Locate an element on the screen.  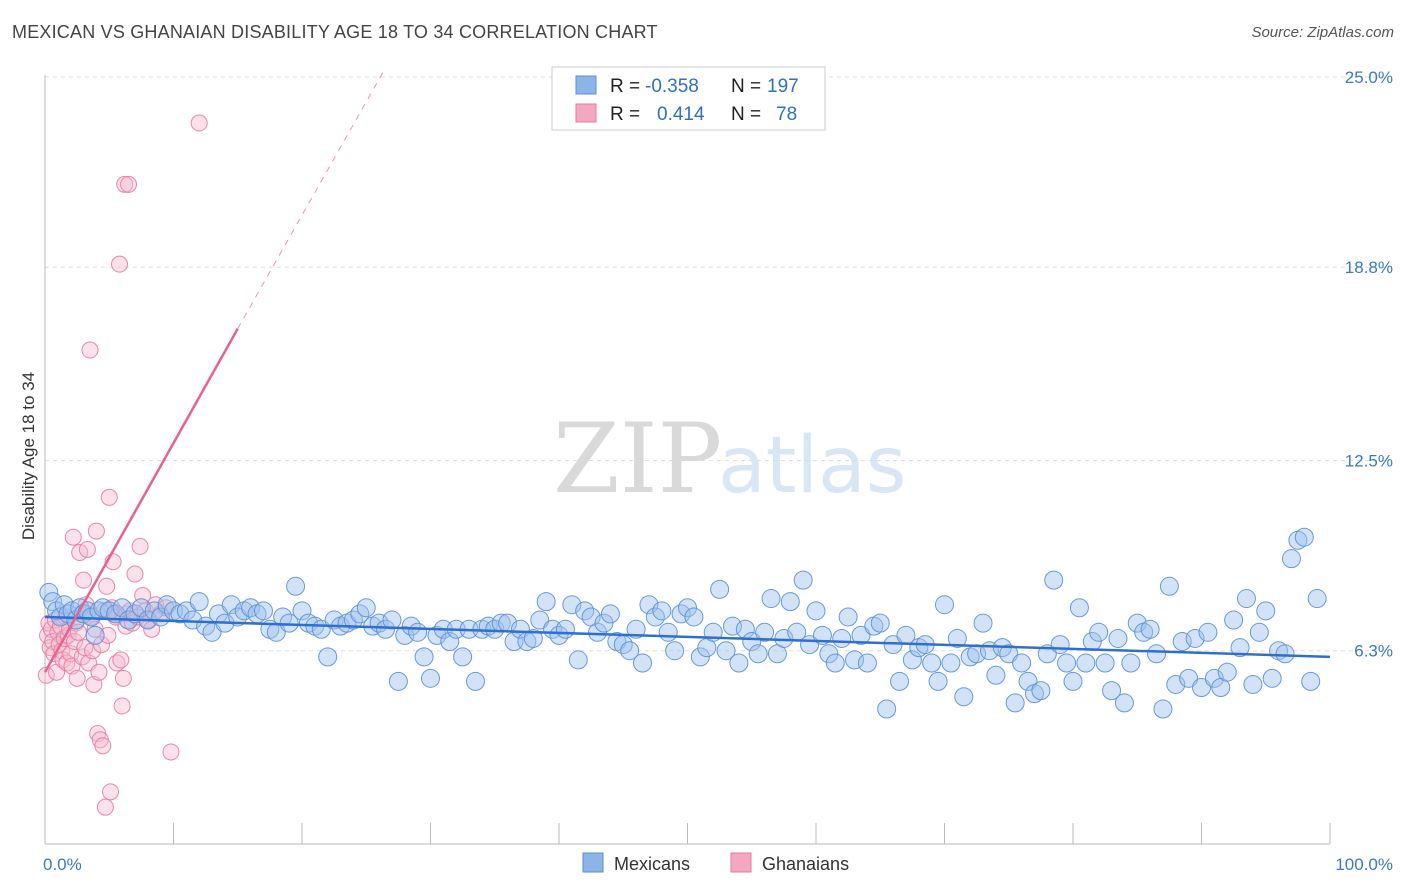
series-legend: Mexicans Ghanaians is located at coordinates (715, 863).